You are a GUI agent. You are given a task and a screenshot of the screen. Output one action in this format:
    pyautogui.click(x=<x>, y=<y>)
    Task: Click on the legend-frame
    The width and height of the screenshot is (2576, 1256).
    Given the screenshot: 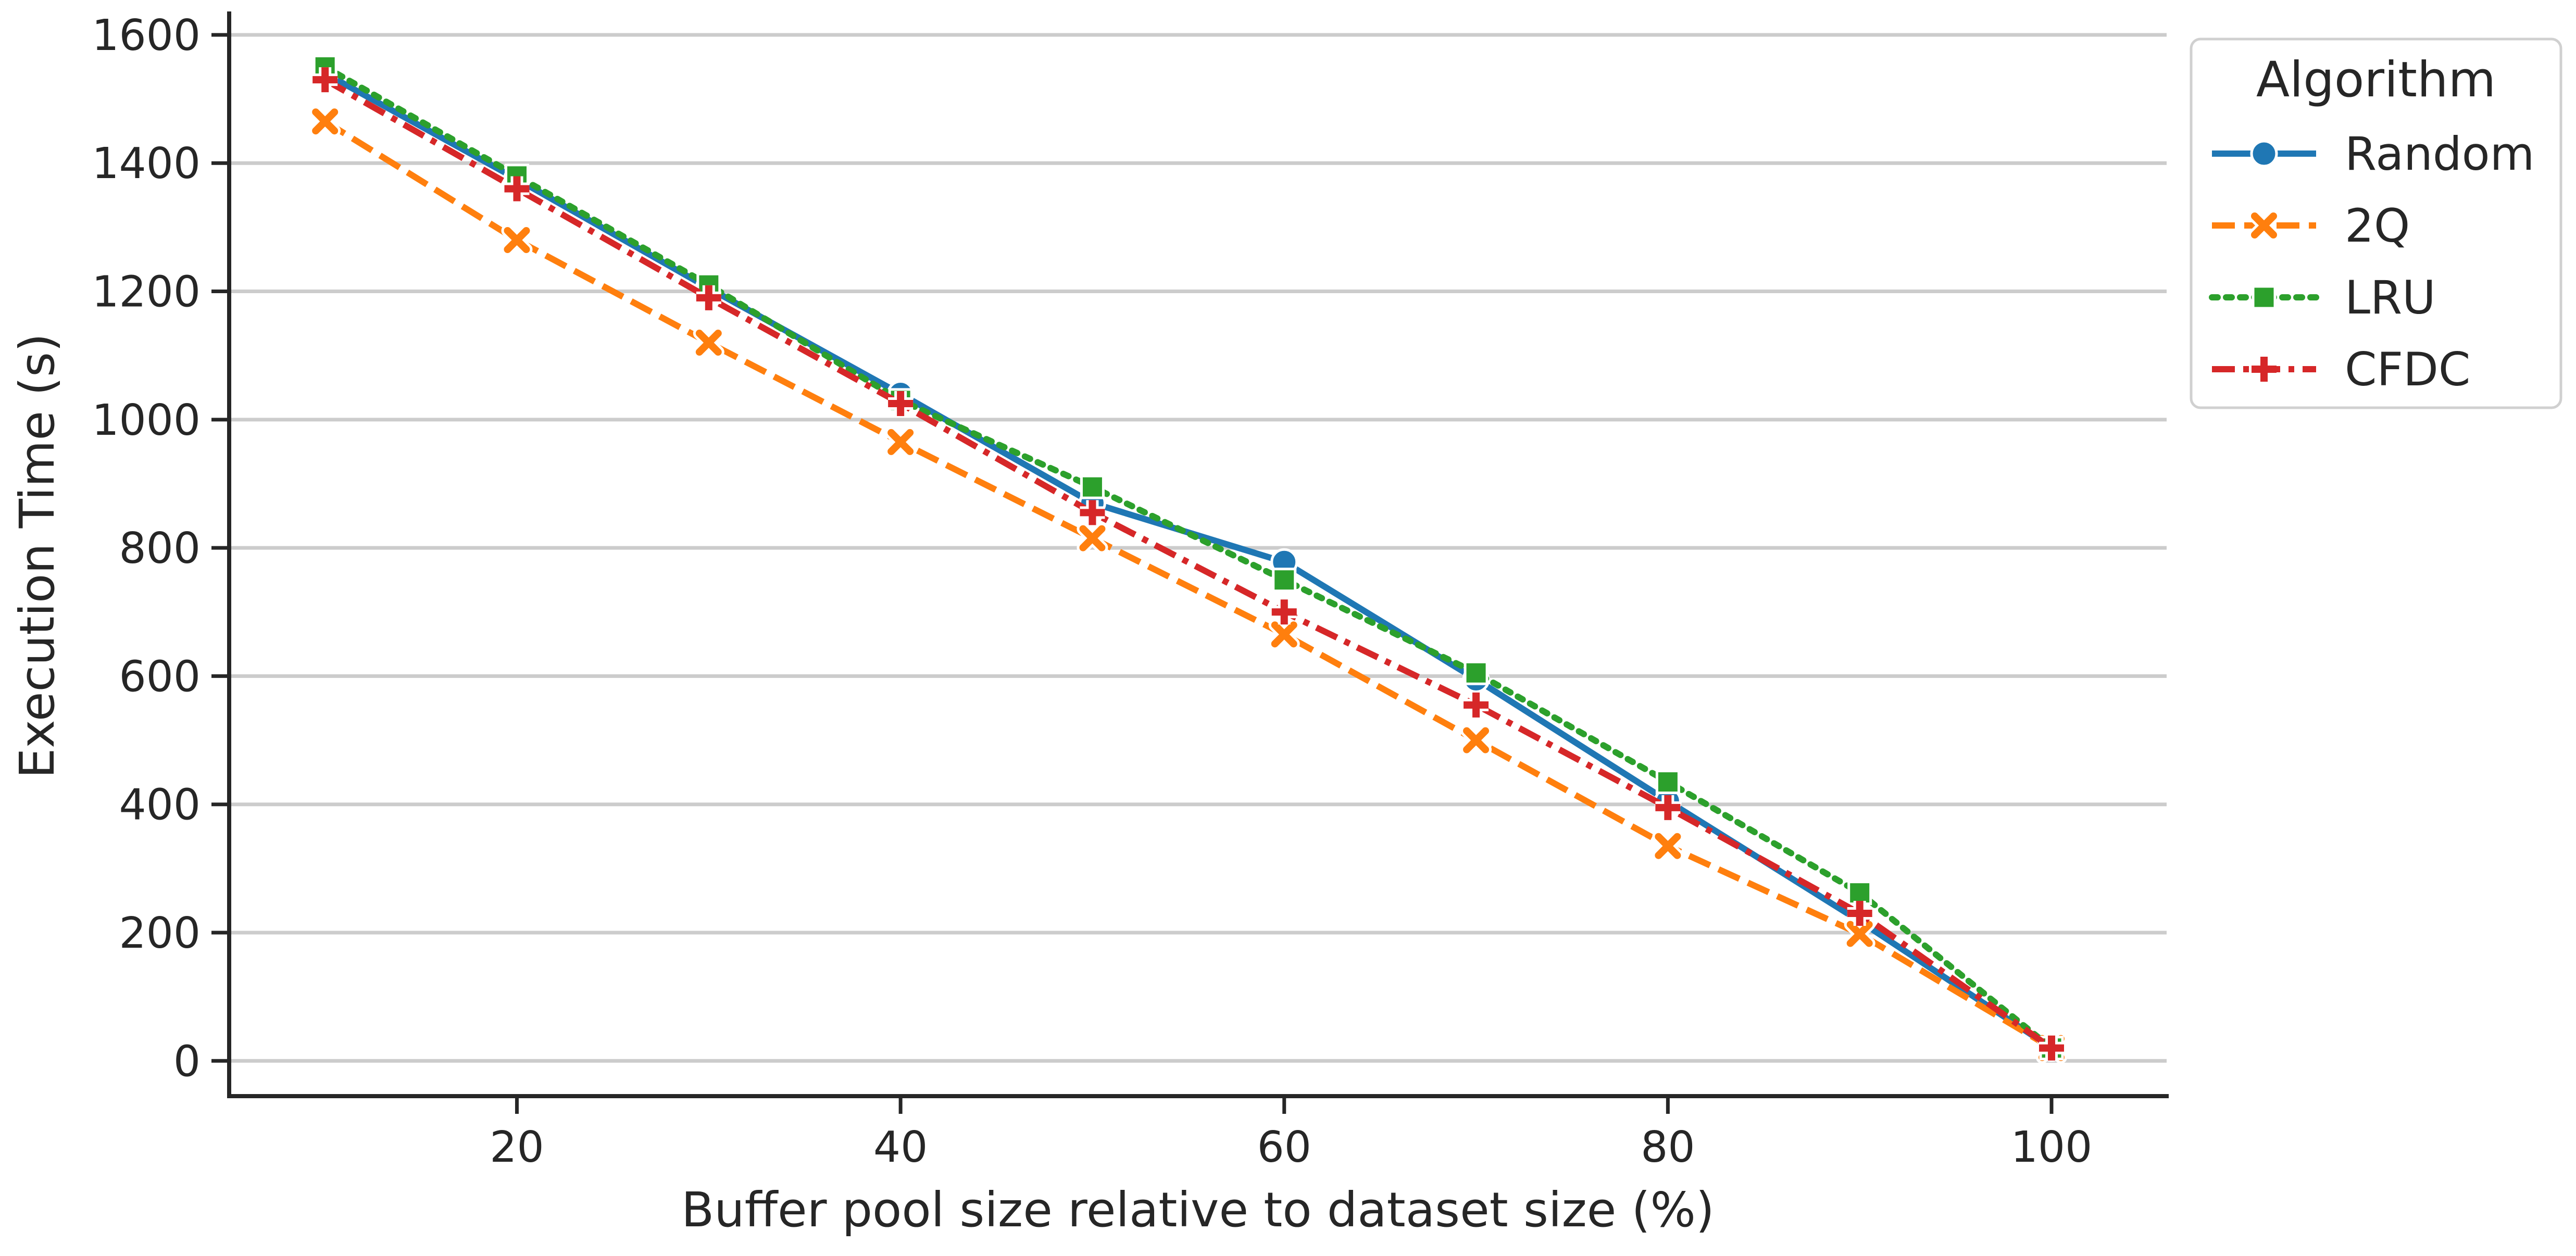 What is the action you would take?
    pyautogui.click(x=2376, y=223)
    